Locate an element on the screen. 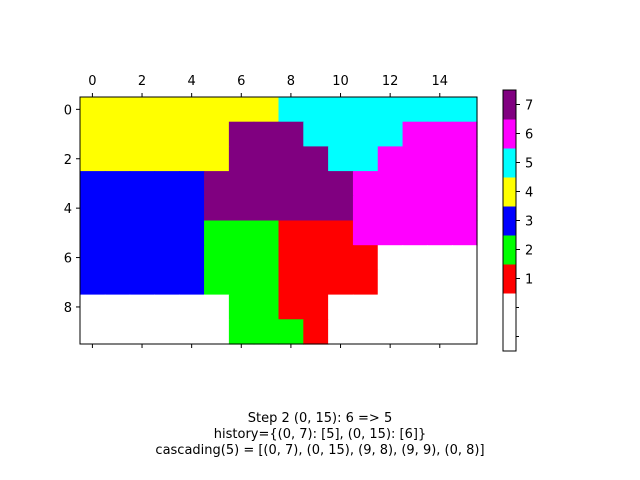 This screenshot has width=640, height=480. x-tick-label: 14 is located at coordinates (440, 81).